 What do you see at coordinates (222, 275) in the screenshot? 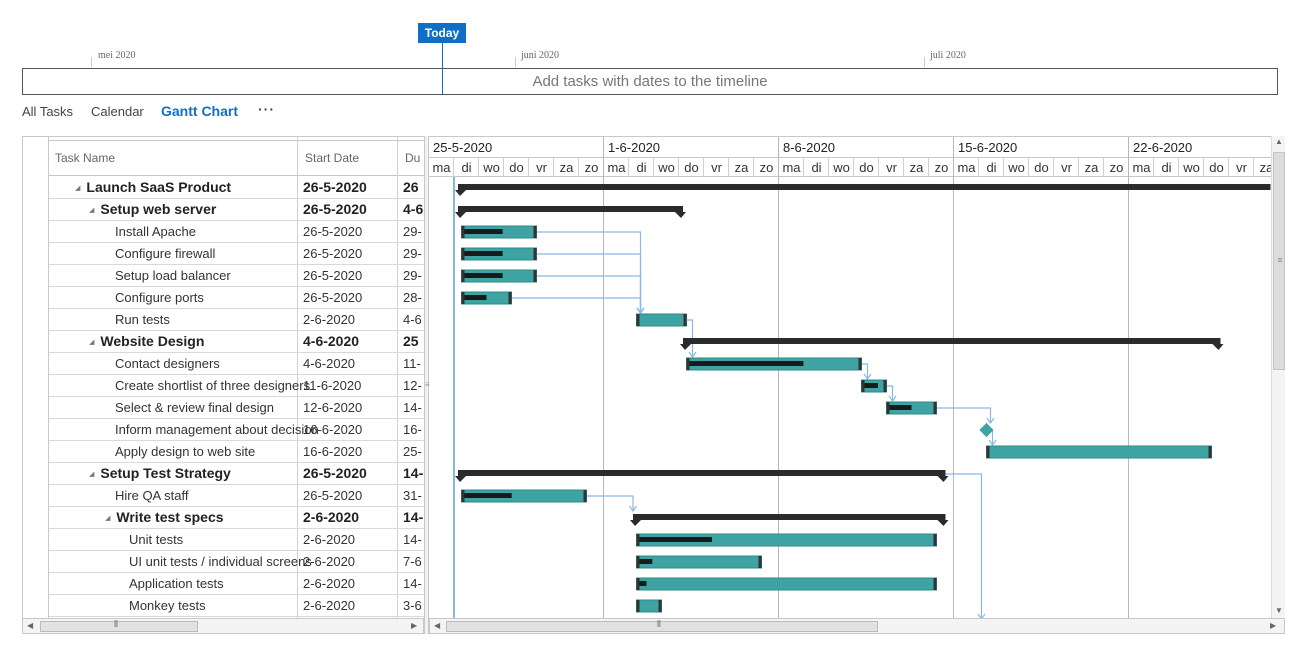
I see `task-name-cell: Setup load balancer` at bounding box center [222, 275].